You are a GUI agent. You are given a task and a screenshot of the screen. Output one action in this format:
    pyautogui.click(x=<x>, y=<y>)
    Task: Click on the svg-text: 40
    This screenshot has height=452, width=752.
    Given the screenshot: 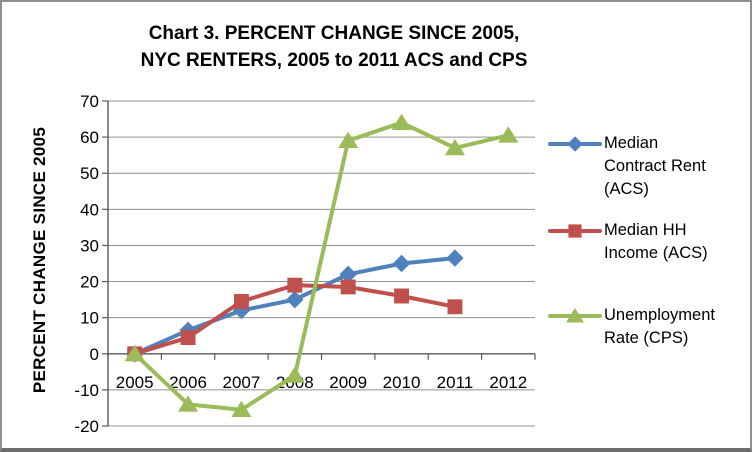 What is the action you would take?
    pyautogui.click(x=89, y=209)
    